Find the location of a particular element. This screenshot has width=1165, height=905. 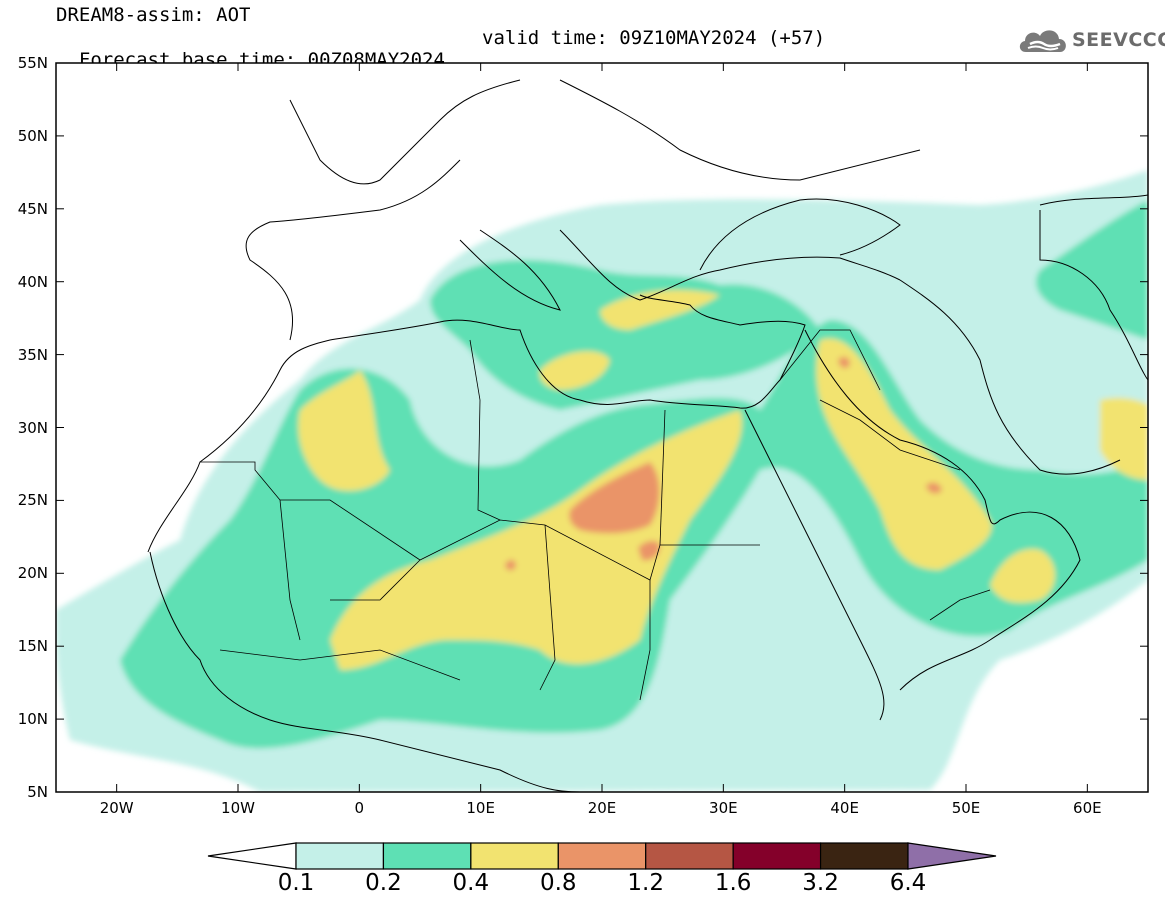

aot-band-0-8-saudi is located at coordinates (934, 488).